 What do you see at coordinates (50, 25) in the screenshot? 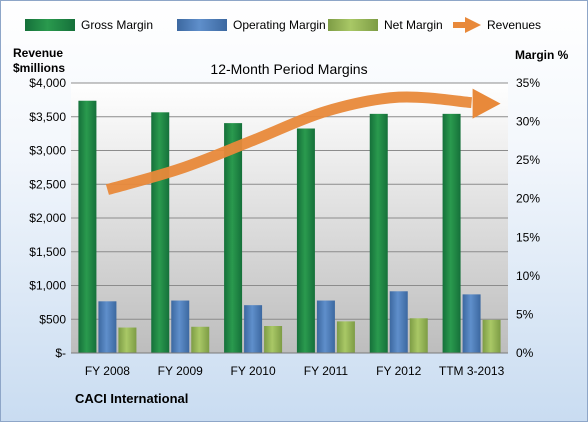
I see `legend-swatch-gross-margin` at bounding box center [50, 25].